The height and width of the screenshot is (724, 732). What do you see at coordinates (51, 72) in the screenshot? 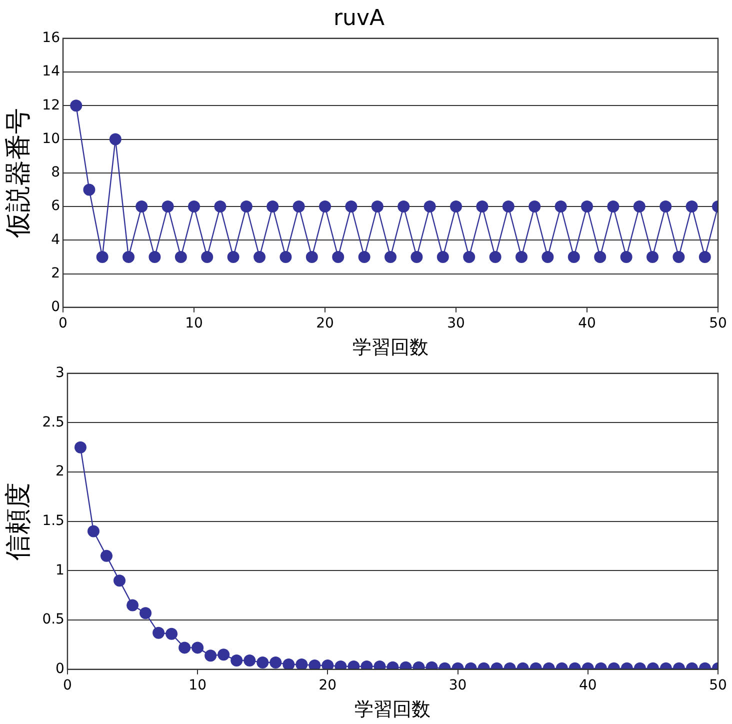
I see `y-tick-label: 14` at bounding box center [51, 72].